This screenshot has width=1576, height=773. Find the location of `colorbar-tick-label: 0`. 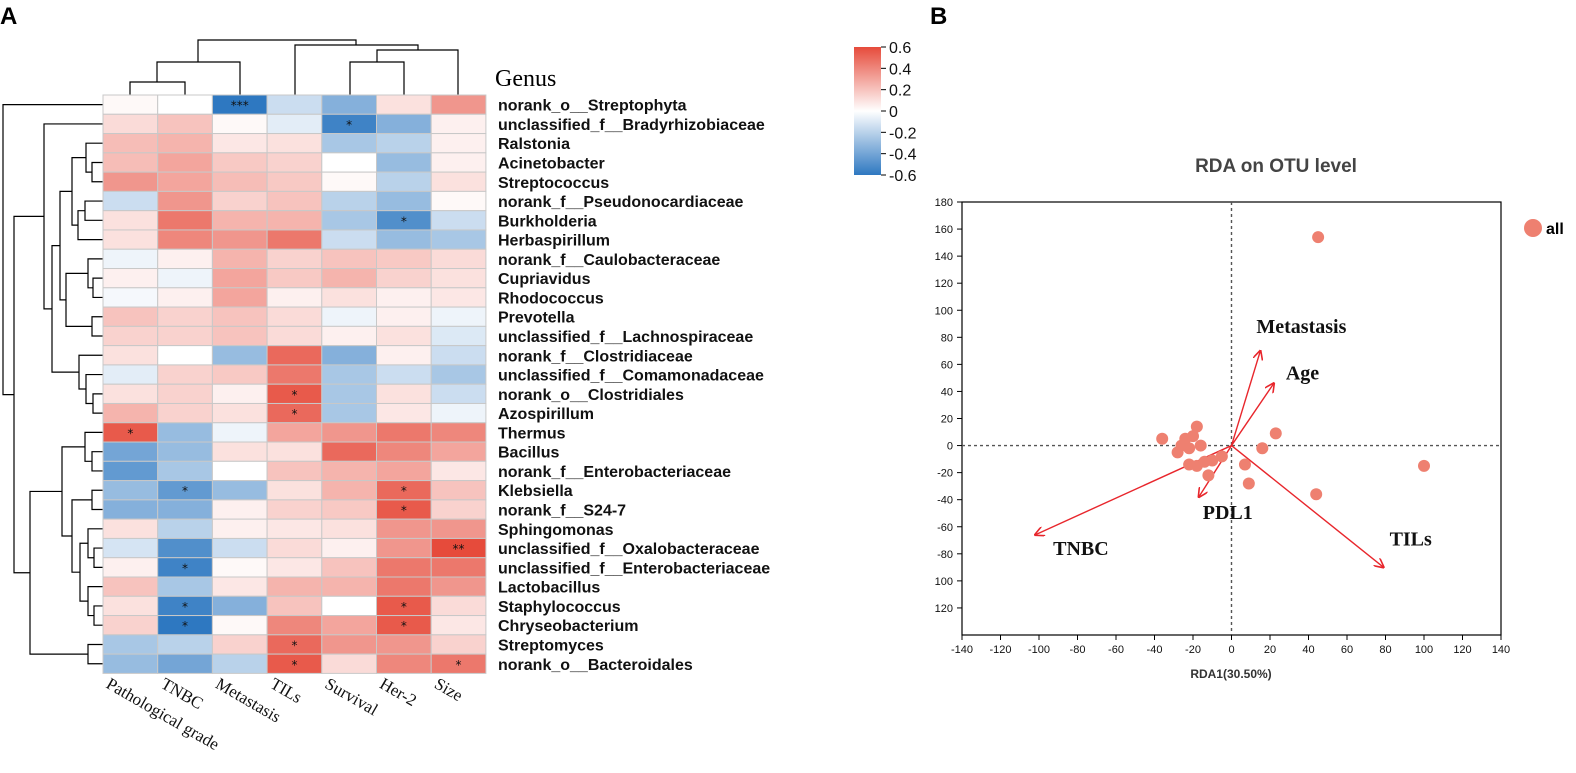

colorbar-tick-label: 0 is located at coordinates (893, 112).